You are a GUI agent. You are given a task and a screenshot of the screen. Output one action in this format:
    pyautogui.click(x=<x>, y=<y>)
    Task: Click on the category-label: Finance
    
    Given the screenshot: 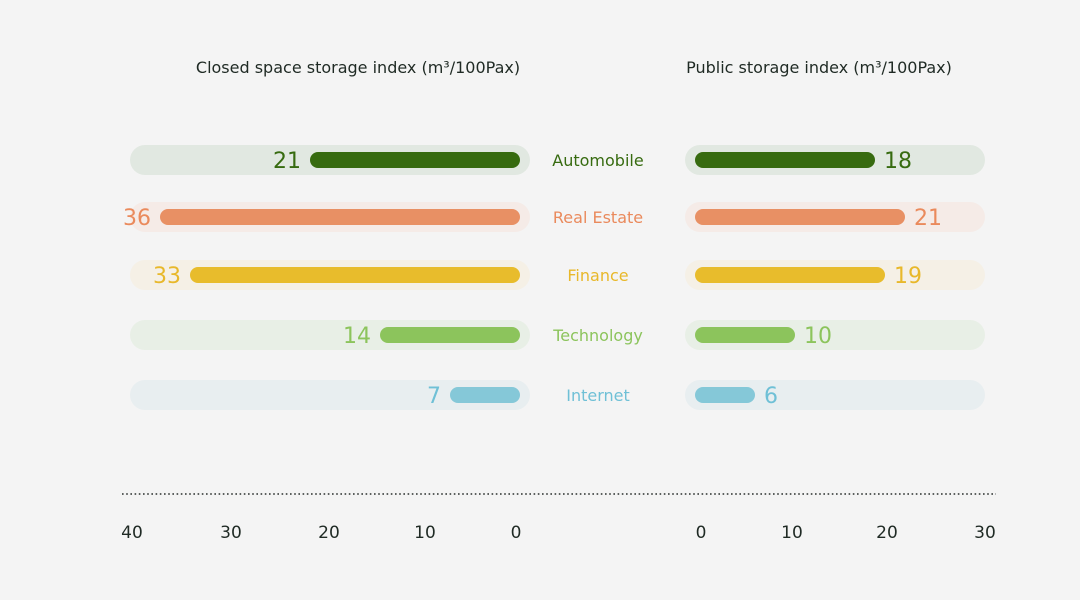 What is the action you would take?
    pyautogui.click(x=597, y=275)
    